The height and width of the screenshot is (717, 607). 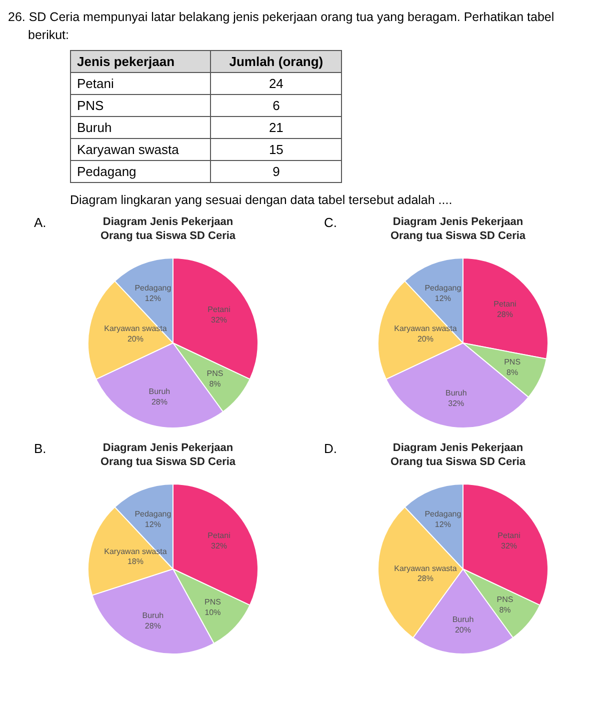 What do you see at coordinates (276, 61) in the screenshot?
I see `text: Jumlah (orang)` at bounding box center [276, 61].